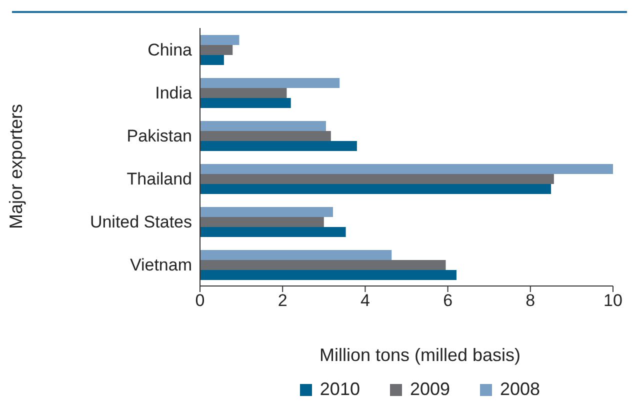 The height and width of the screenshot is (417, 635). Describe the element at coordinates (420, 355) in the screenshot. I see `x-axis-title: Million tons (milled basis)` at that location.